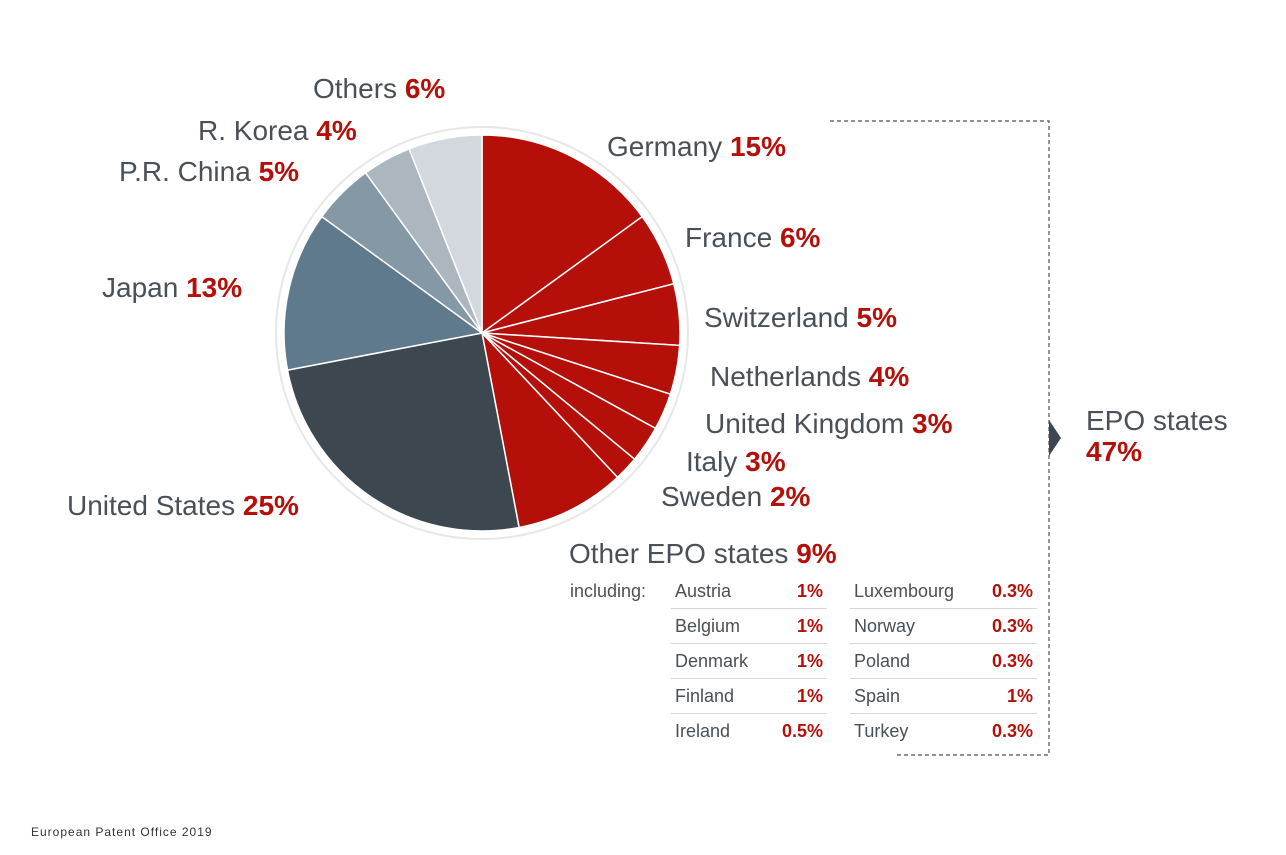 The width and height of the screenshot is (1286, 855). Describe the element at coordinates (800, 318) in the screenshot. I see `label-switzerland: Switzerland 5%` at that location.